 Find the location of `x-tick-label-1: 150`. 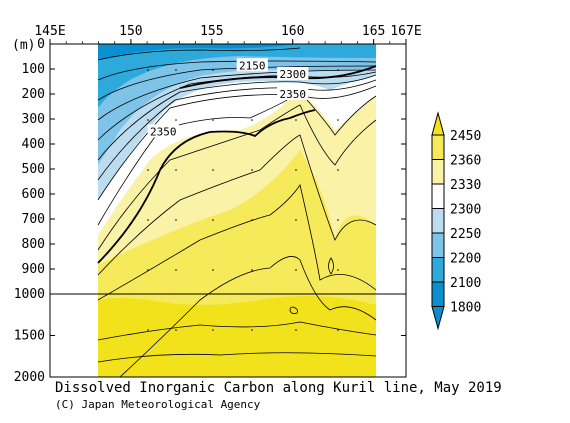

x-tick-label-1: 150 is located at coordinates (130, 31).